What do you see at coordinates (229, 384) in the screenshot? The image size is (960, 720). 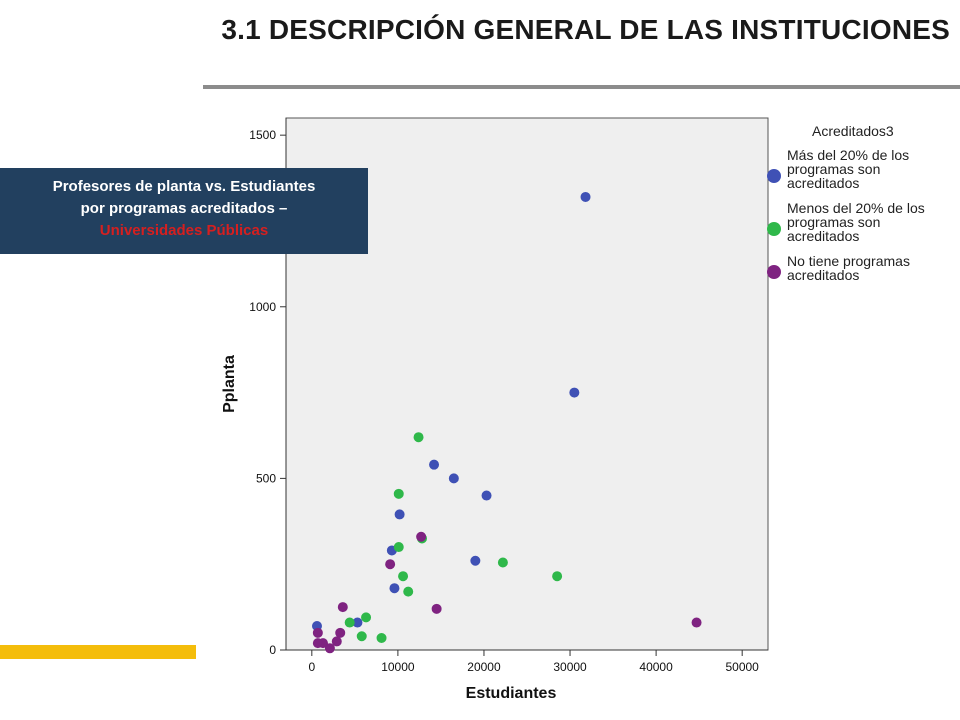 I see `y-axis-title: Pplanta` at bounding box center [229, 384].